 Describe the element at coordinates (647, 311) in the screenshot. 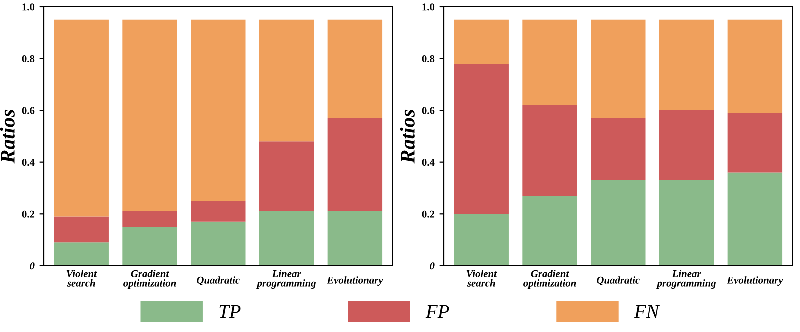

I see `legend-label: FN` at that location.